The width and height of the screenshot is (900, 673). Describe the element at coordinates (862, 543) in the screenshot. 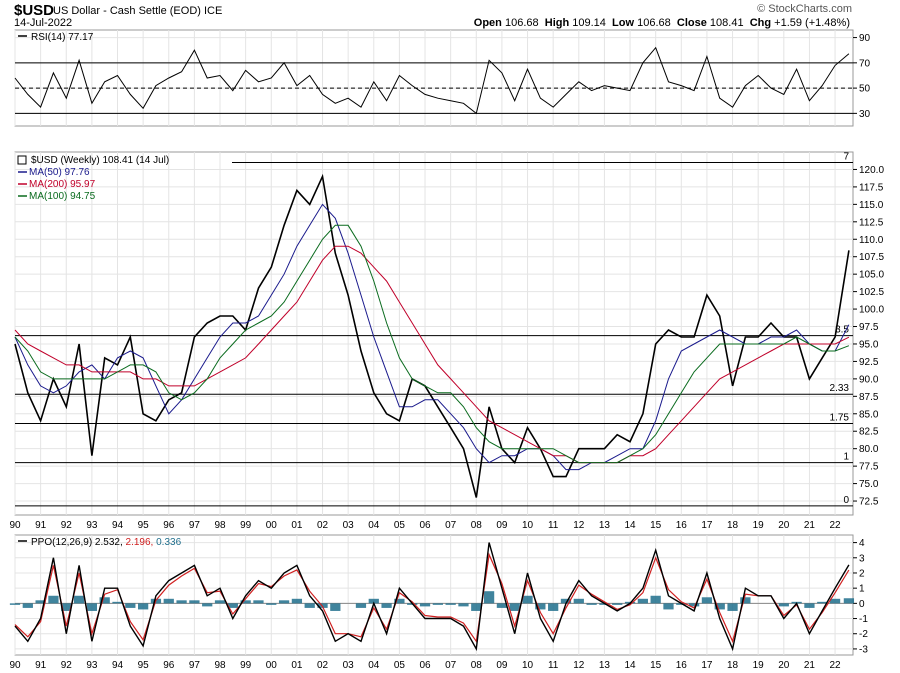

I see `ppo-ytick-label: 4` at that location.